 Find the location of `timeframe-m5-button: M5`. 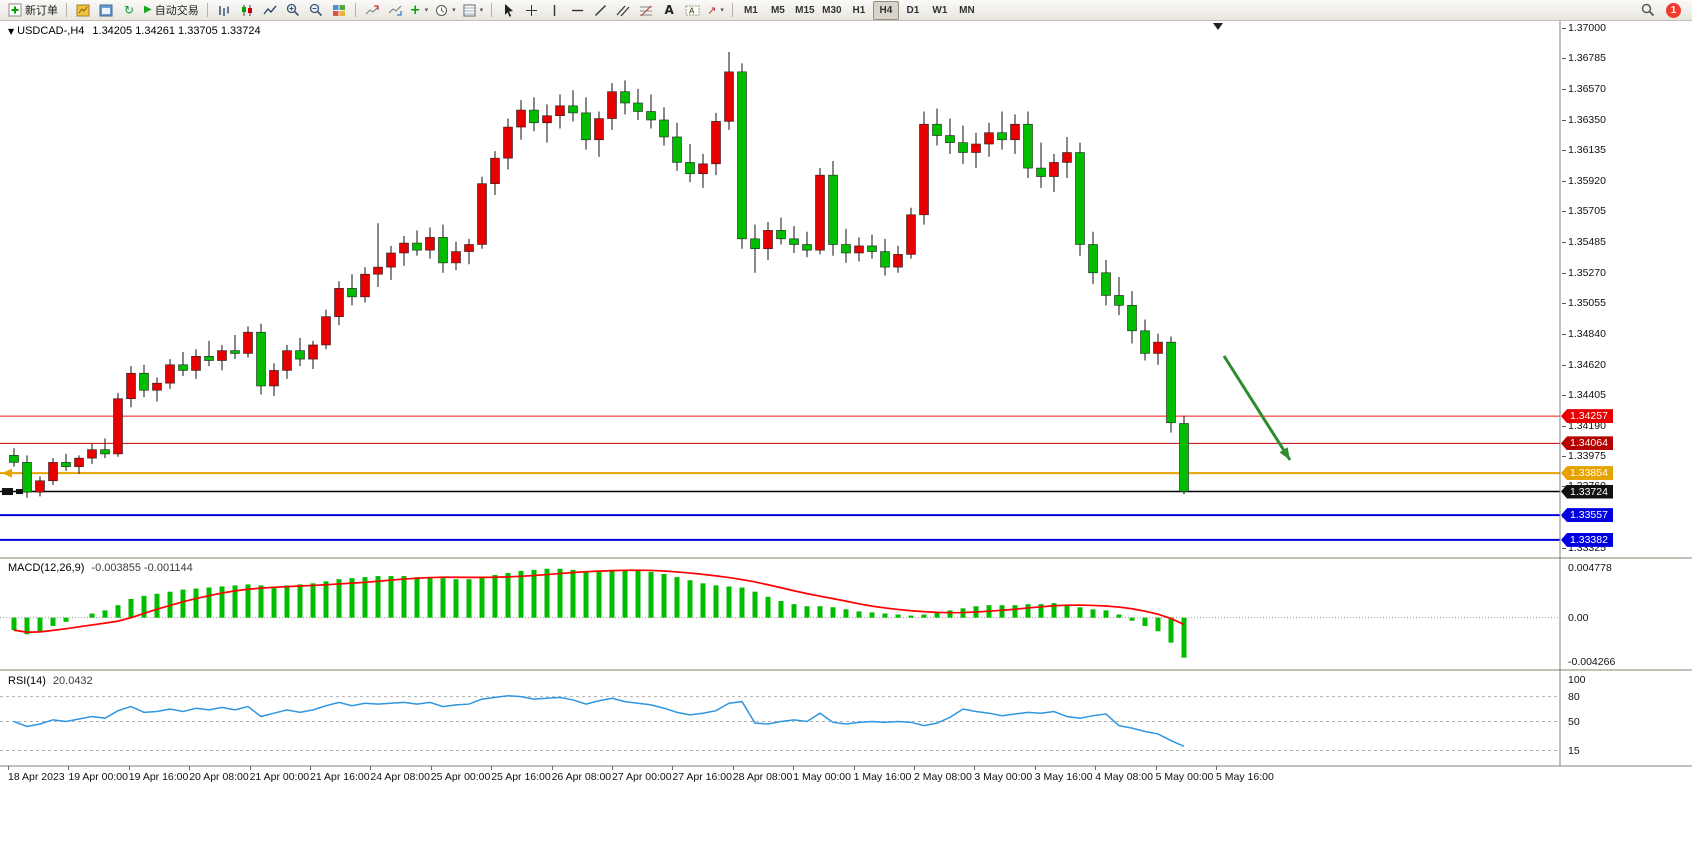

timeframe-m5-button: M5 is located at coordinates (778, 10).